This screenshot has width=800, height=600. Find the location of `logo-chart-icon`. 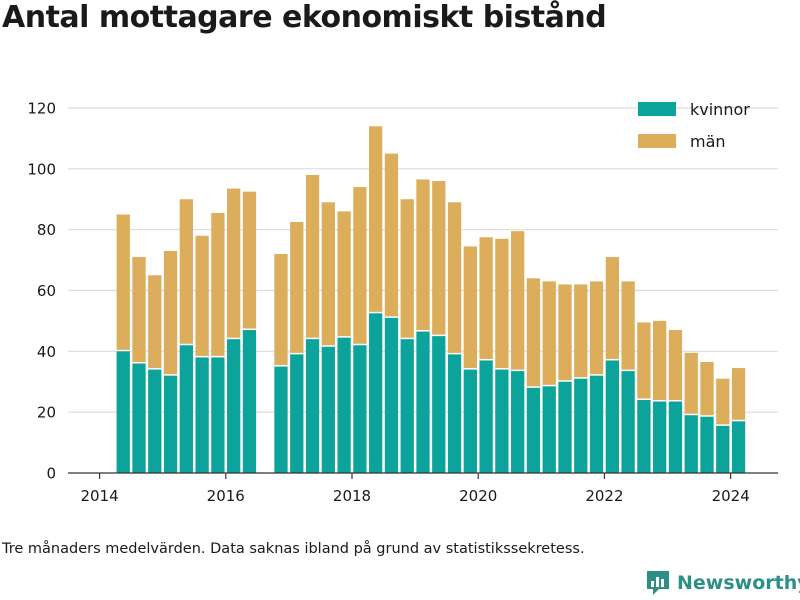

logo-chart-icon is located at coordinates (658, 583).